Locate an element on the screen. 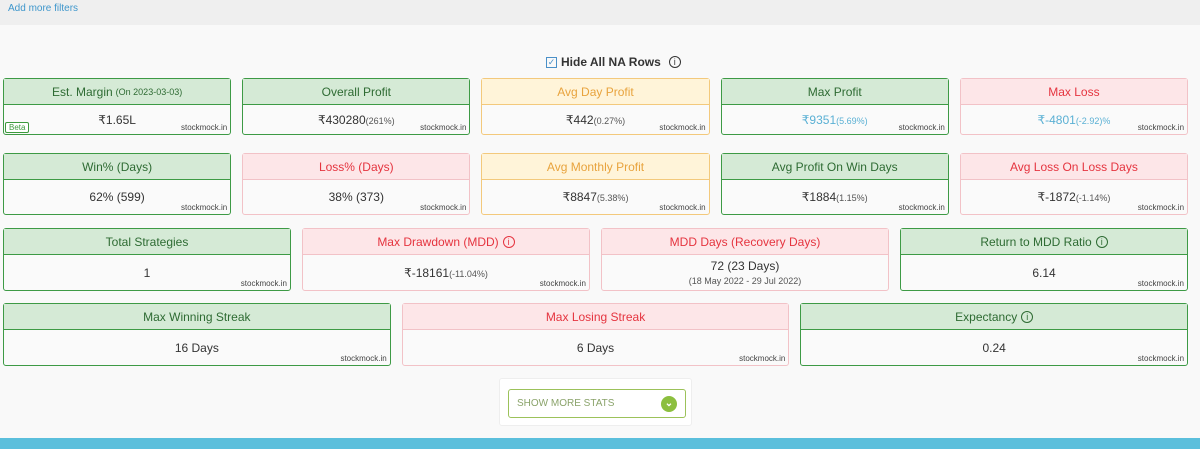 The height and width of the screenshot is (449, 1200). card-value: ₹430280 is located at coordinates (341, 119).